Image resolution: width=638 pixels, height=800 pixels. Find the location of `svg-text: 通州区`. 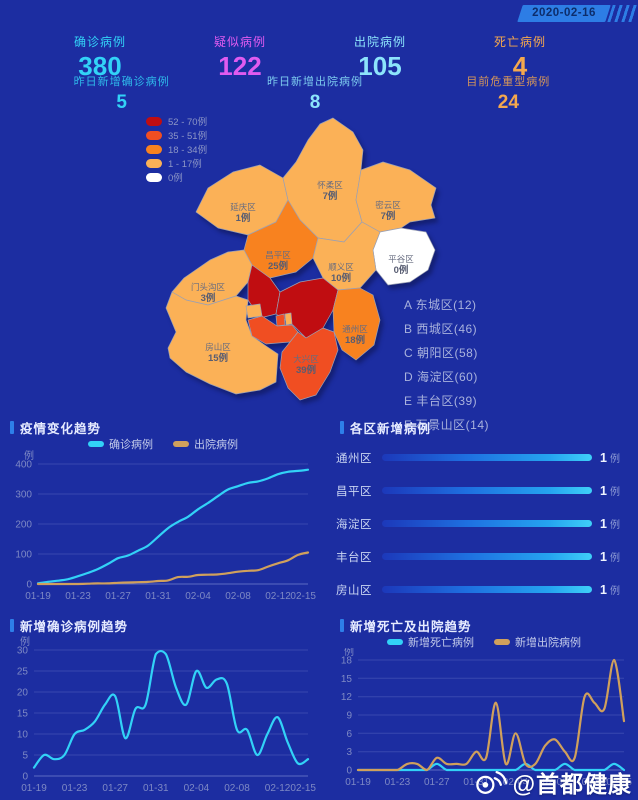

svg-text: 通州区 is located at coordinates (355, 329).